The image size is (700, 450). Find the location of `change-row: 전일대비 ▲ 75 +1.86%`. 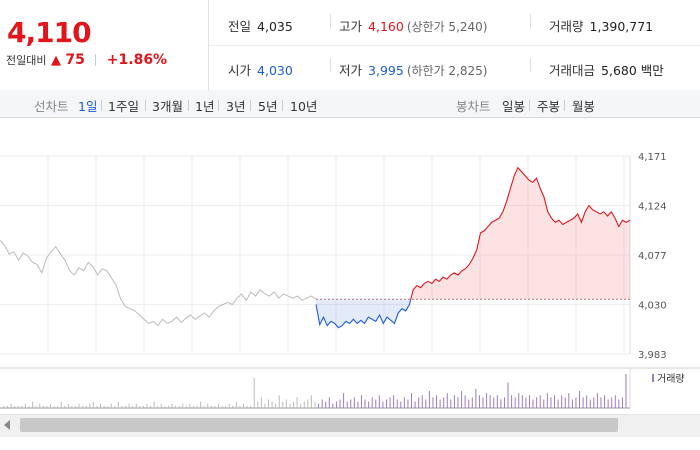

change-row: 전일대비 ▲ 75 +1.86% is located at coordinates (86, 60).